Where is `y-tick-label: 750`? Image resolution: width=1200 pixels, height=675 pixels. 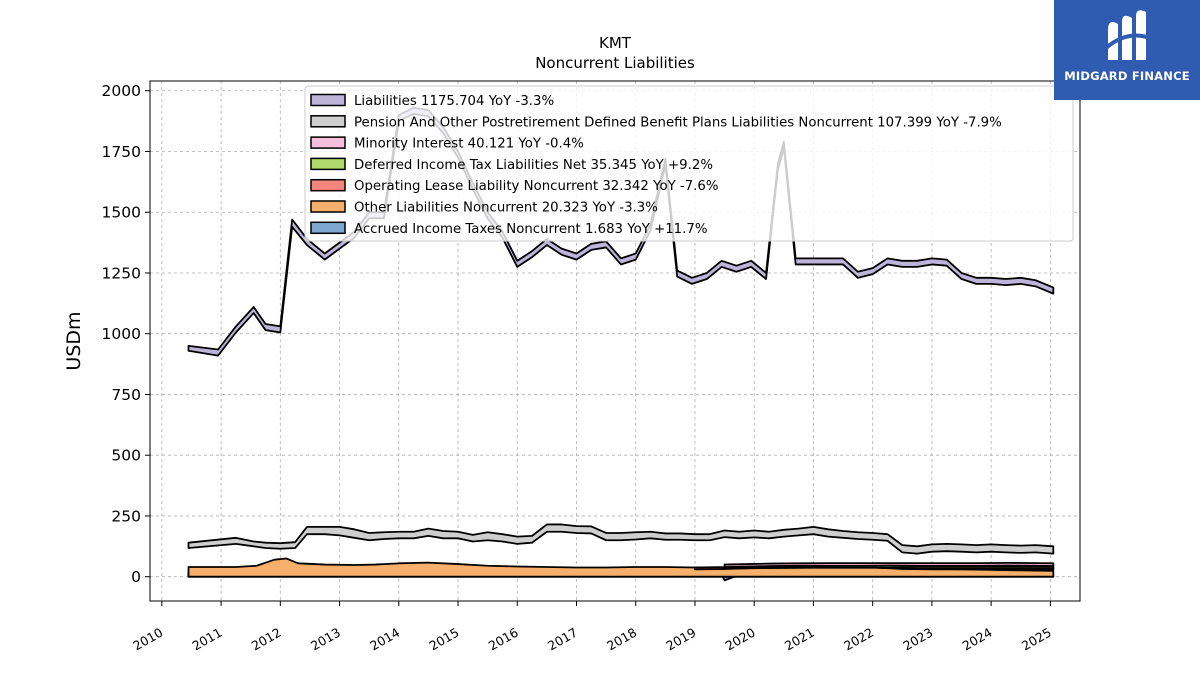 y-tick-label: 750 is located at coordinates (126, 395).